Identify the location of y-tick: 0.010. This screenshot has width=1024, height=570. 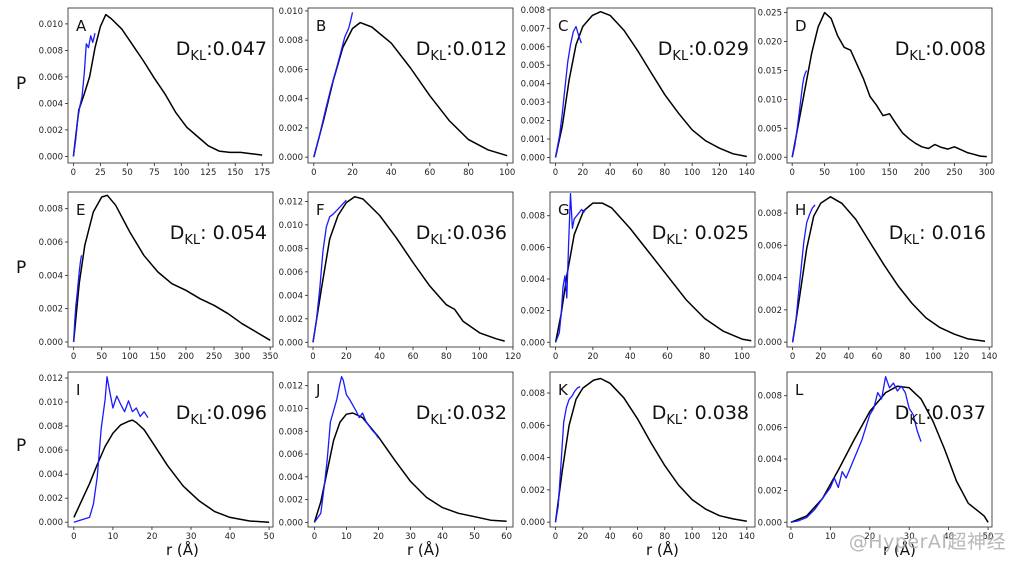
(53, 403).